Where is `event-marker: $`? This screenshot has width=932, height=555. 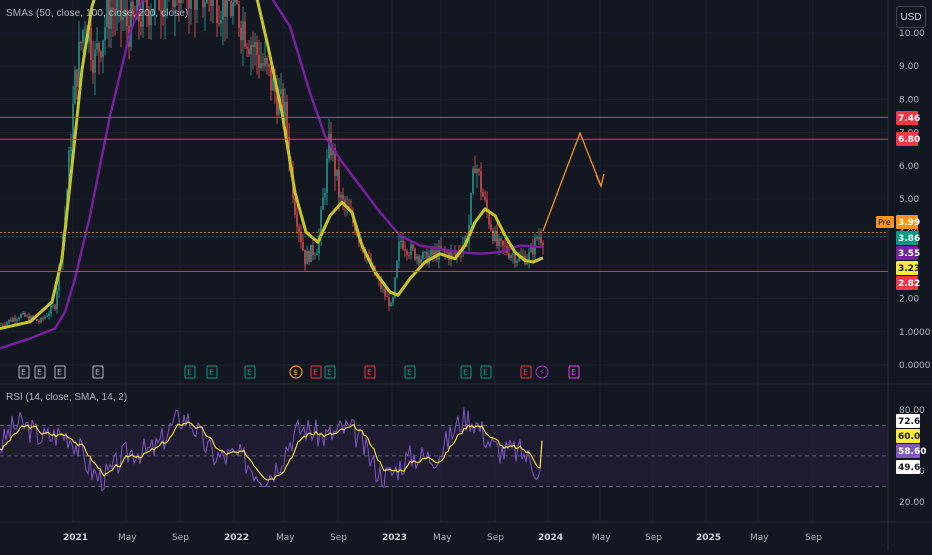 event-marker: $ is located at coordinates (296, 372).